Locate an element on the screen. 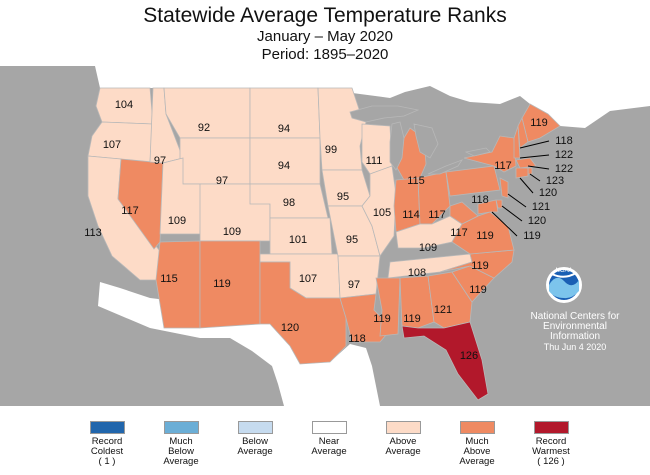  legend-label: Record Coldest ( 1 ) is located at coordinates (107, 451).